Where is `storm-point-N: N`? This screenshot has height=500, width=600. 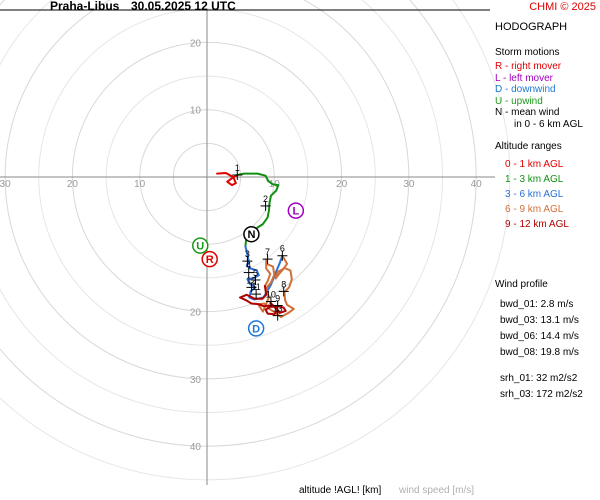
storm-point-N: N is located at coordinates (251, 234).